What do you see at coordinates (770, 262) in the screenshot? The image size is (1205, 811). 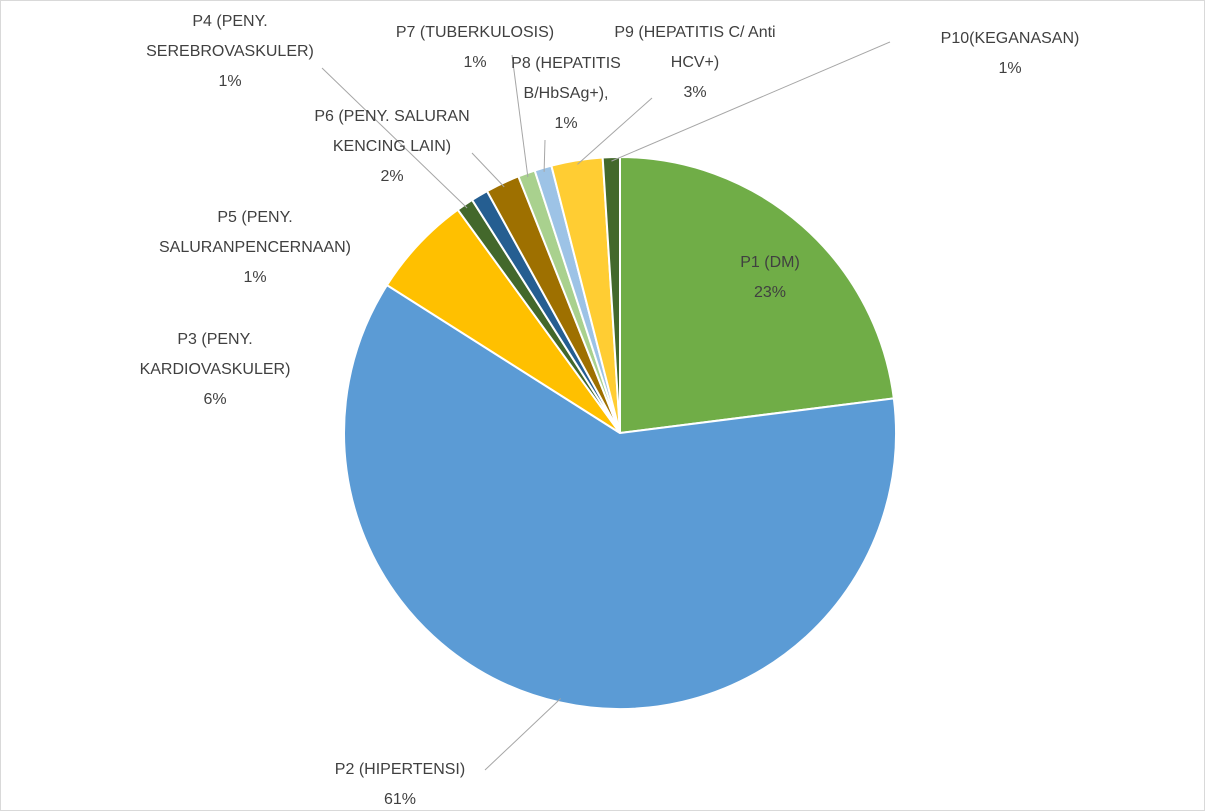 I see `category-label: P1 (DM)` at bounding box center [770, 262].